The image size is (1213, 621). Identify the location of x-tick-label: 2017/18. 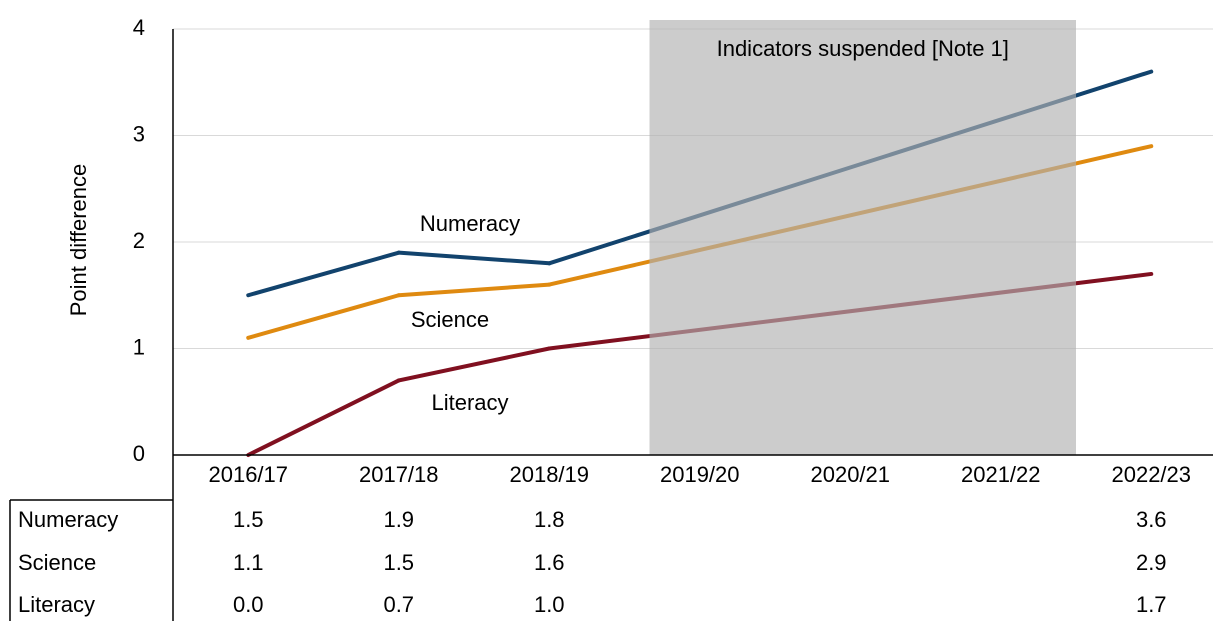
(399, 474).